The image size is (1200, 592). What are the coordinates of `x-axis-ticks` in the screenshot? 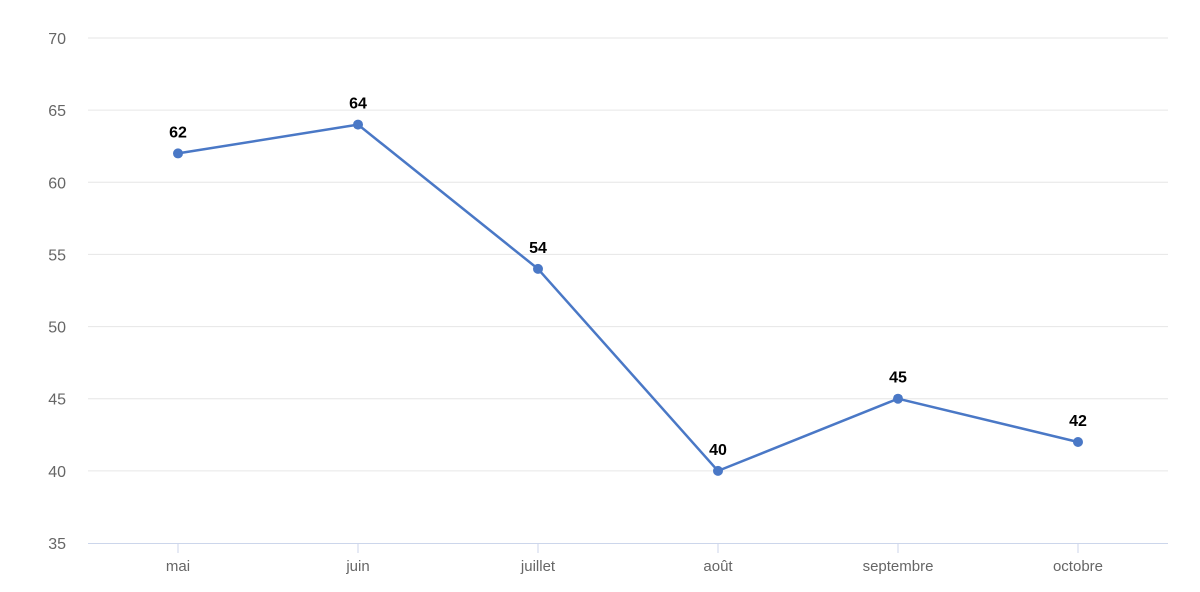 It's located at (628, 548).